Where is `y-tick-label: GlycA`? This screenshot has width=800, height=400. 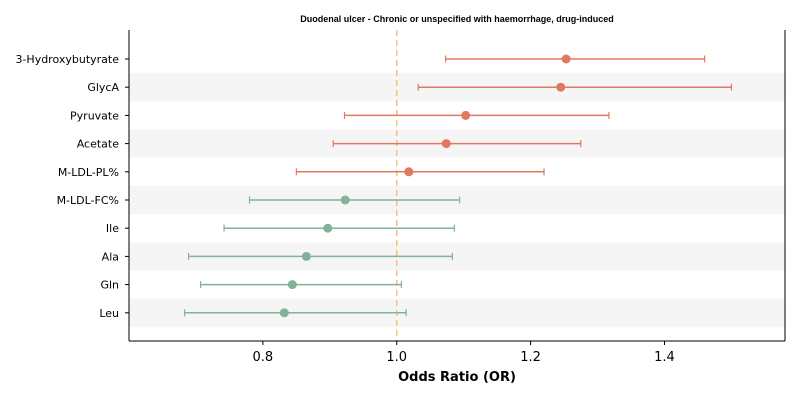
y-tick-label: GlycA is located at coordinates (103, 87).